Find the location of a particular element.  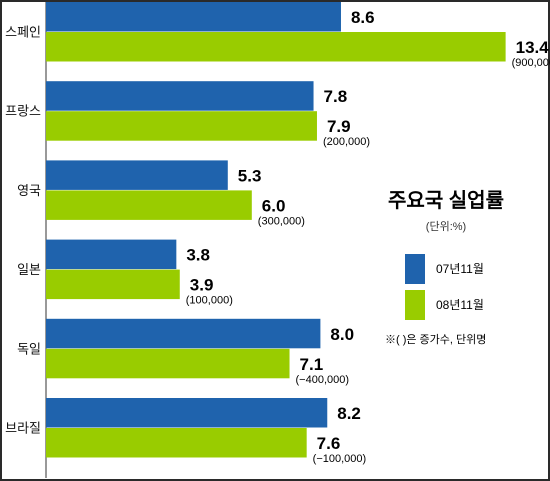

annotation-label: (300,000) is located at coordinates (281, 221).